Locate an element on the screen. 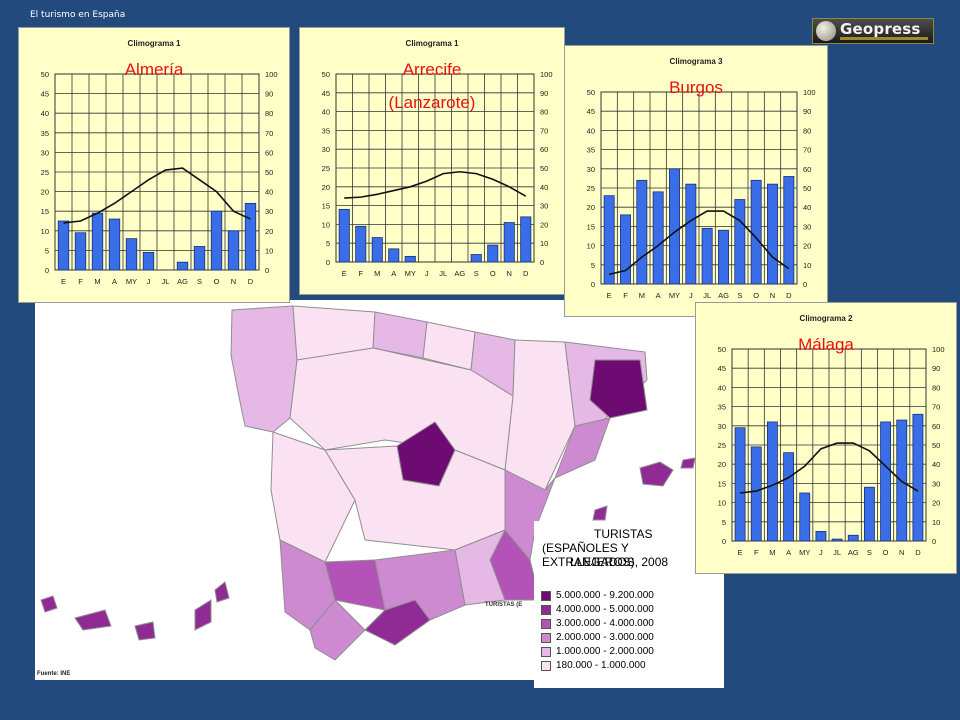  left-tick-label: 0 is located at coordinates (328, 262).